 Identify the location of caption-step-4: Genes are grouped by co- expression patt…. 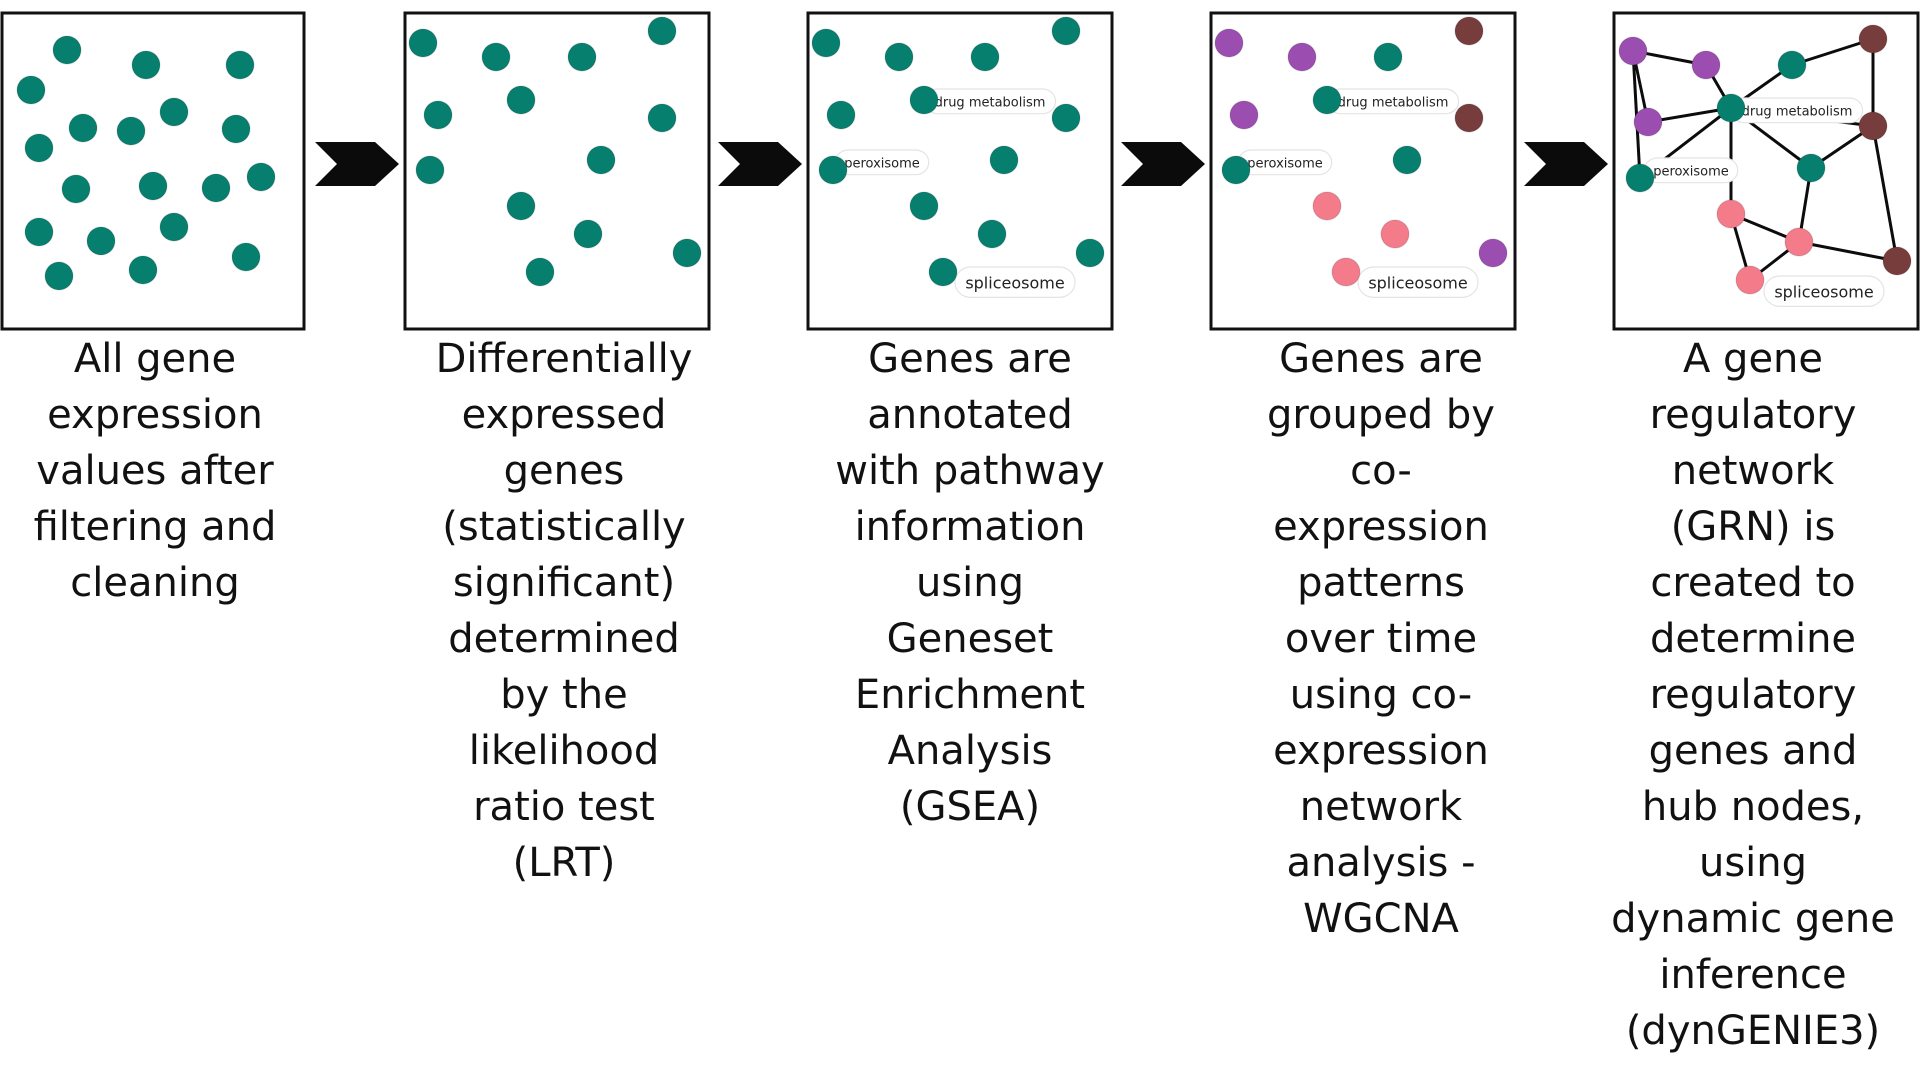
(1381, 639).